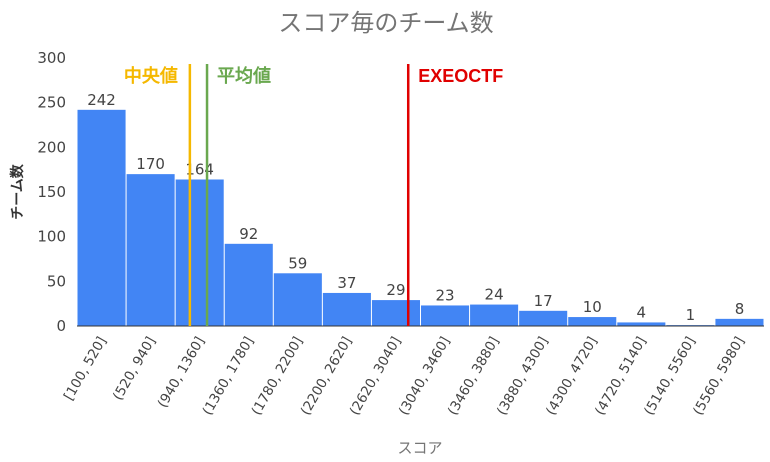 Image resolution: width=770 pixels, height=462 pixels. I want to click on data-label: 17, so click(543, 301).